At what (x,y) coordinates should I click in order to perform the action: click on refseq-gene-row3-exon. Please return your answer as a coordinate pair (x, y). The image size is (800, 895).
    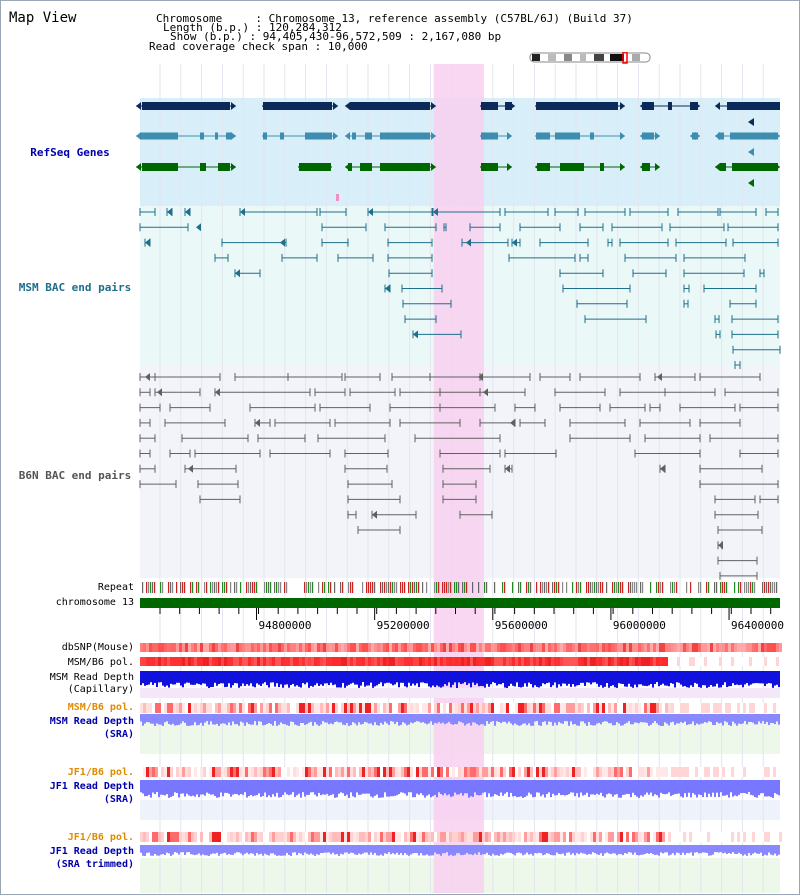
    Looking at the image, I should click on (489, 167).